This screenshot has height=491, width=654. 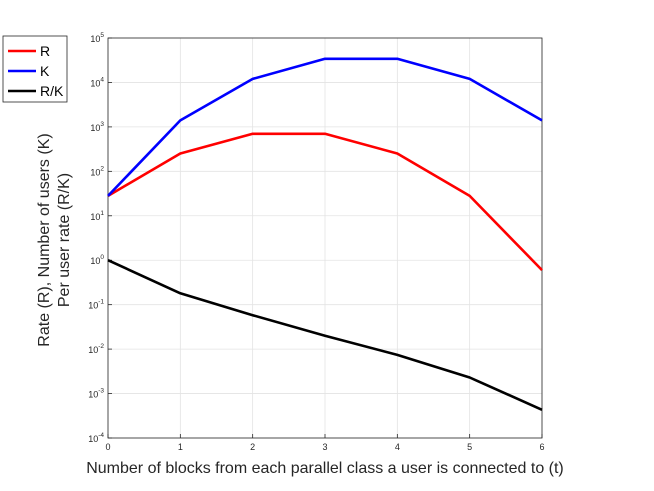 I want to click on x-tick-label: 0, so click(x=107, y=447).